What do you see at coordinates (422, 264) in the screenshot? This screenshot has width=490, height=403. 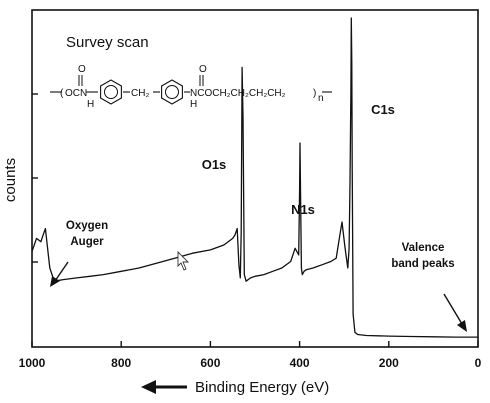 I see `annotation-valence-line2: band peaks` at bounding box center [422, 264].